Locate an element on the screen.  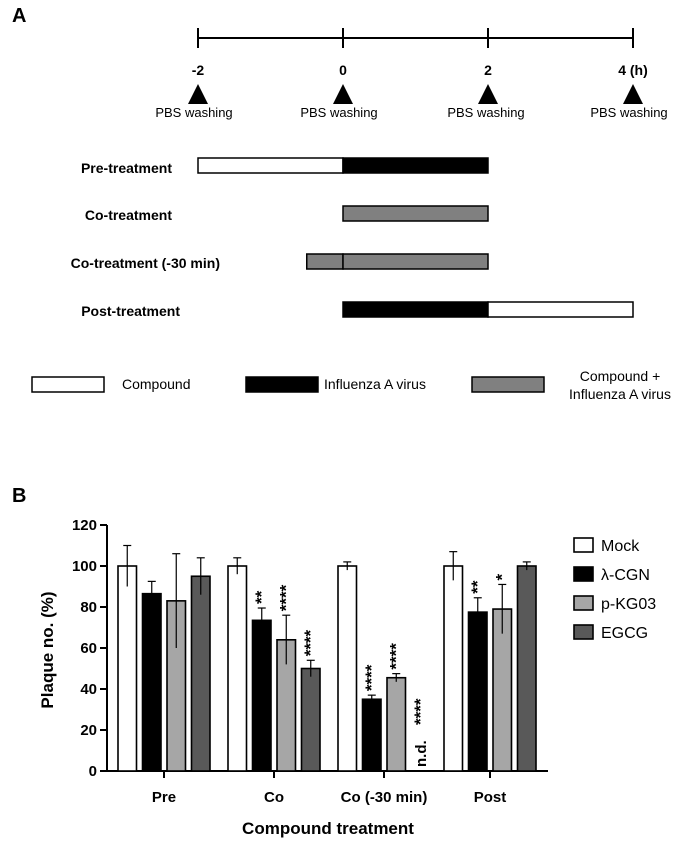
y-tick-label: 0 is located at coordinates (93, 771).